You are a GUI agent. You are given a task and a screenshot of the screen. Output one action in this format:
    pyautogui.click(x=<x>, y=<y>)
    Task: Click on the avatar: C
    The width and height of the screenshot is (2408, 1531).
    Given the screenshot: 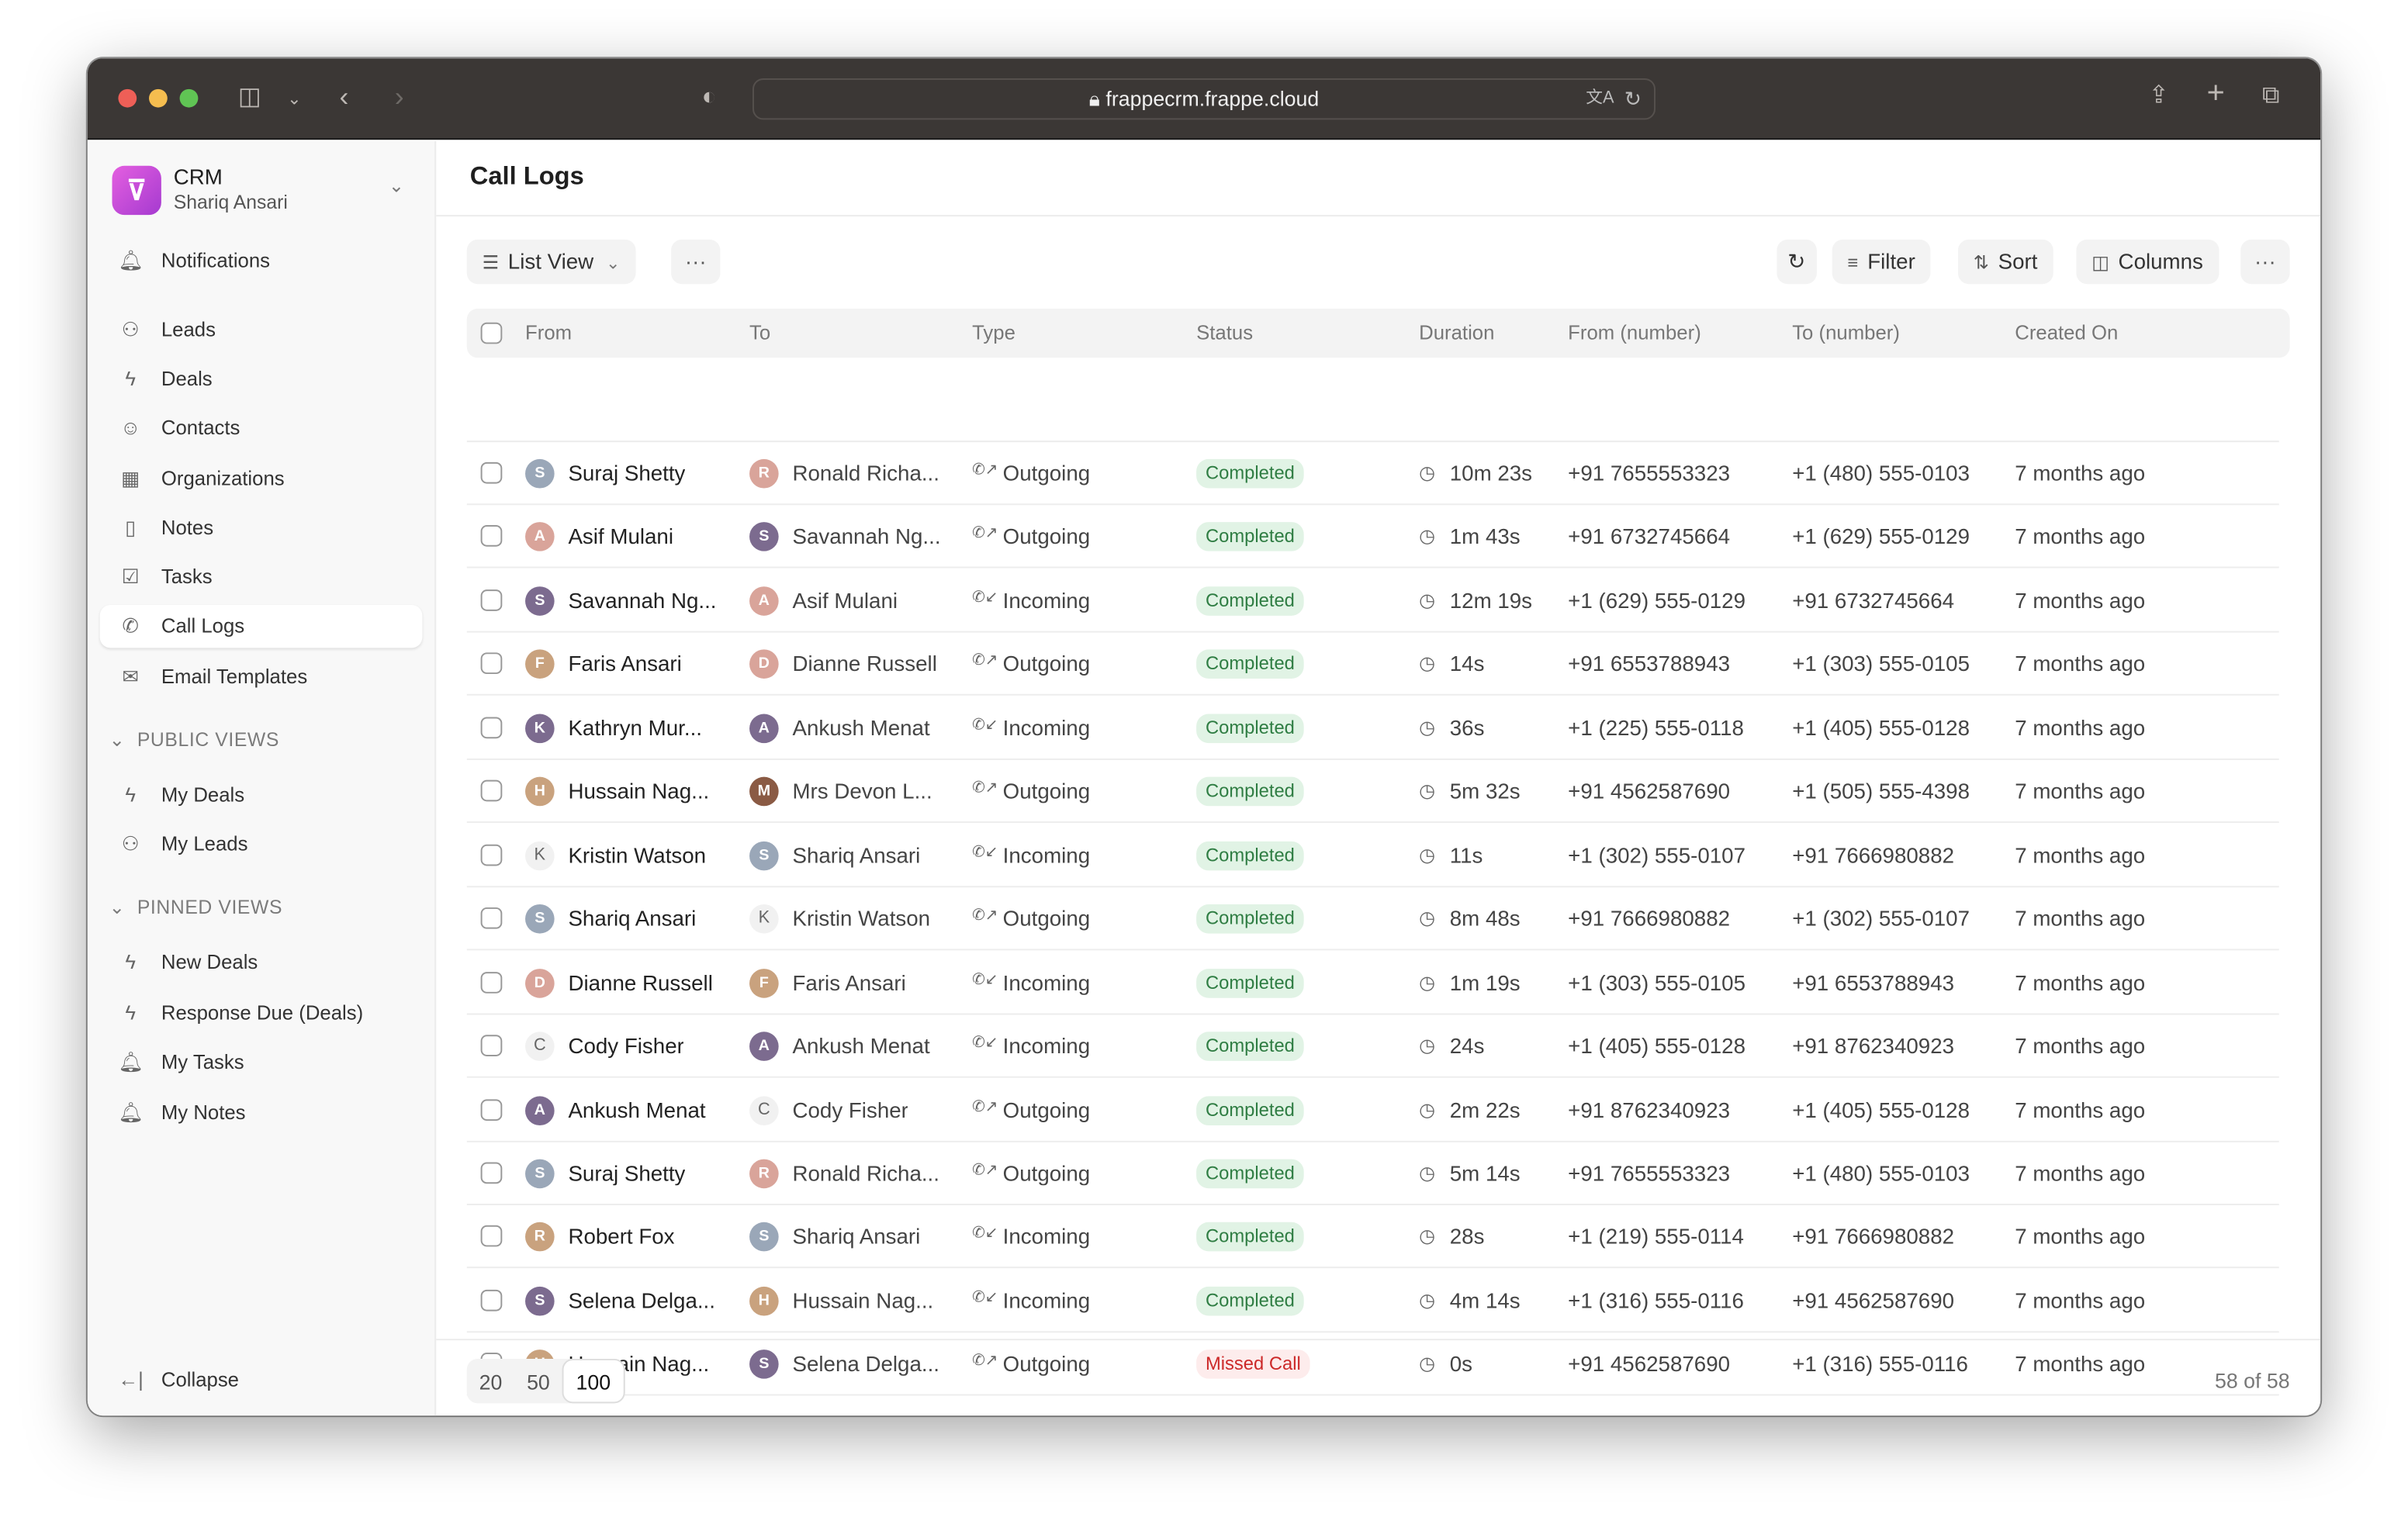 What is the action you would take?
    pyautogui.click(x=540, y=1046)
    